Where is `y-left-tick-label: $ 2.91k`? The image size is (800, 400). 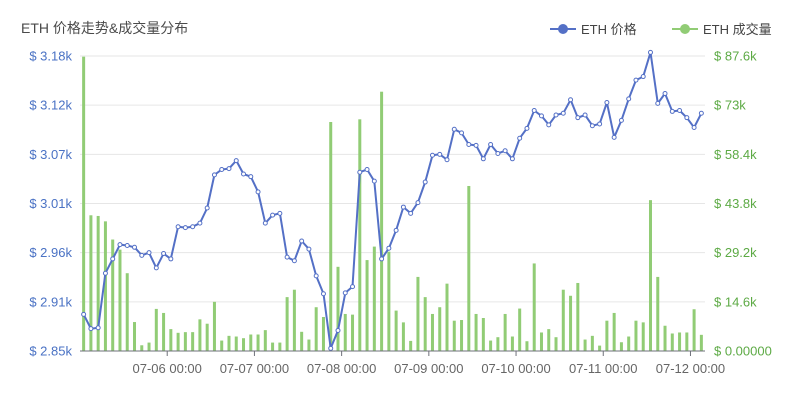
y-left-tick-label: $ 2.91k is located at coordinates (50, 301).